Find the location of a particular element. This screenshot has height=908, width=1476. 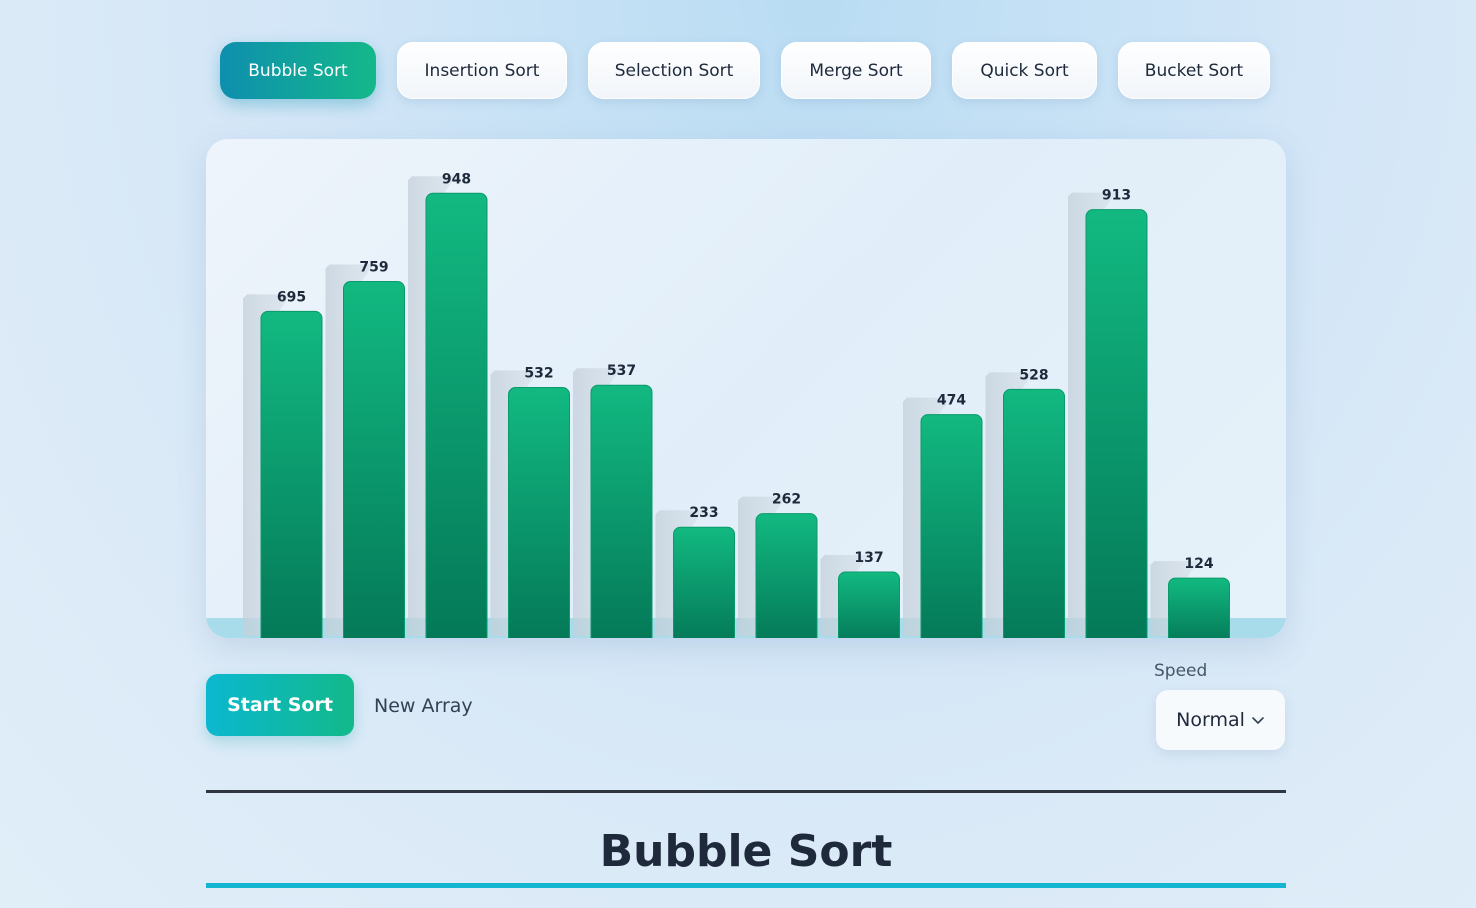

tab-merge-sort: Merge Sort is located at coordinates (856, 70).